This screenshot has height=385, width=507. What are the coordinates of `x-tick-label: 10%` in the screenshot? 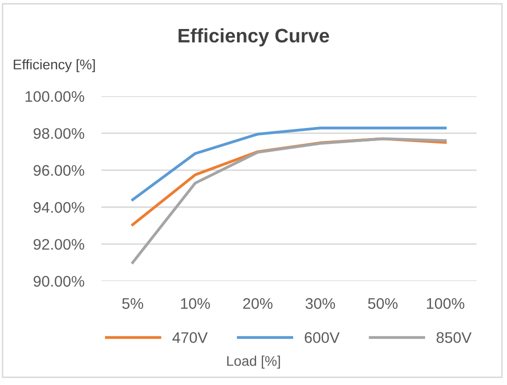 It's located at (195, 303).